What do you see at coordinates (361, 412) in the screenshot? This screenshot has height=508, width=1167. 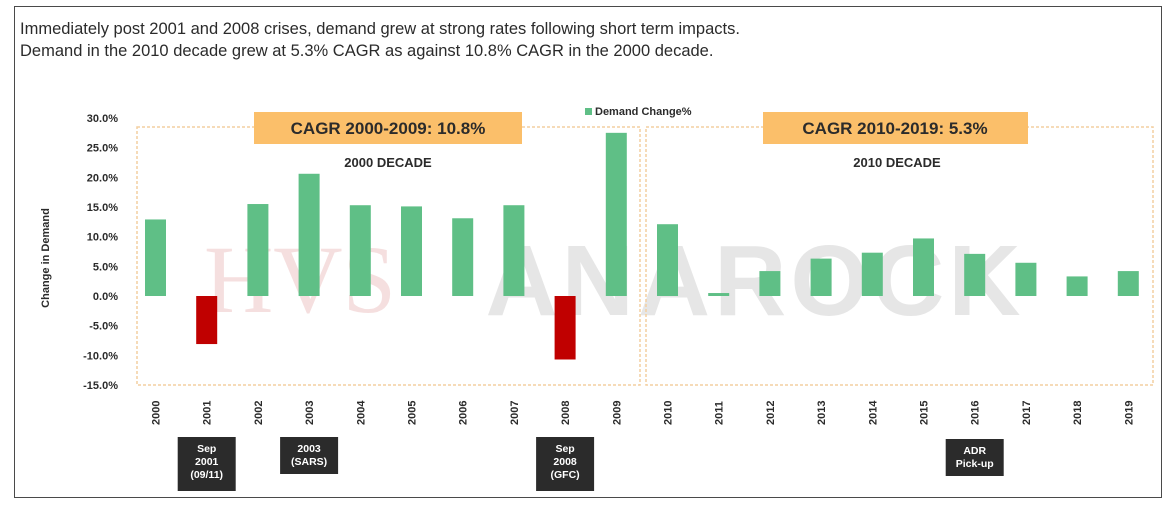 I see `x-tick-label: 2004` at bounding box center [361, 412].